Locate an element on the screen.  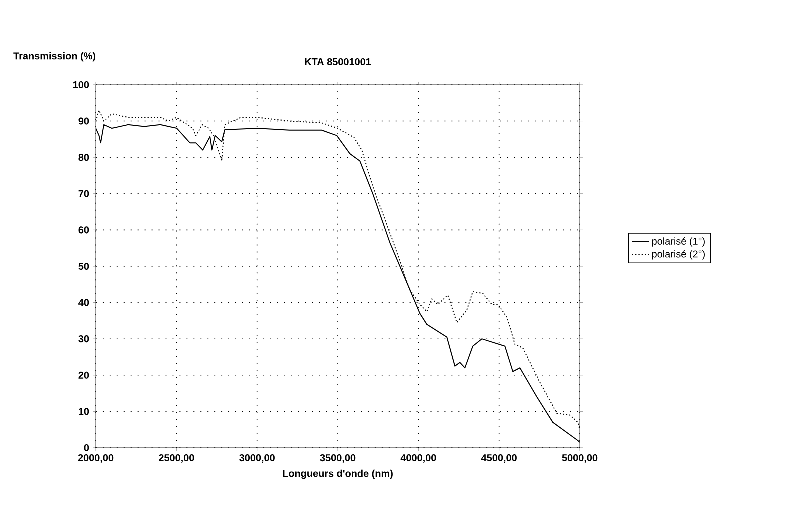
legend-label: polarisé (2°) is located at coordinates (678, 255).